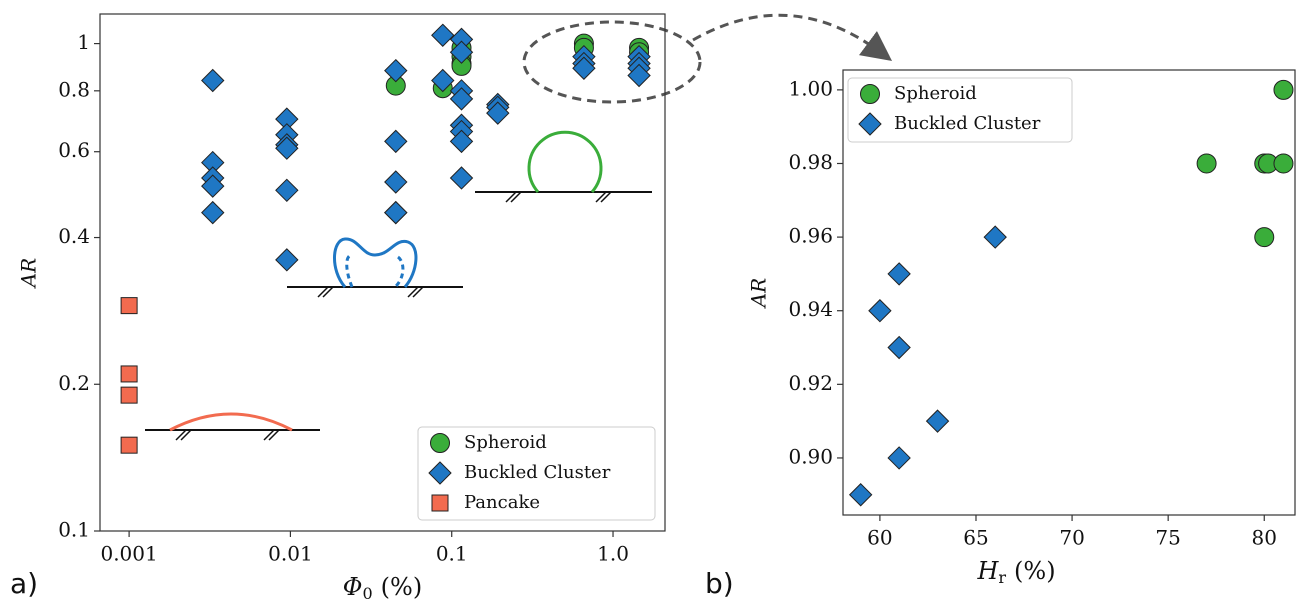 The image size is (1296, 606). I want to click on x-tick-label: 65, so click(975, 538).